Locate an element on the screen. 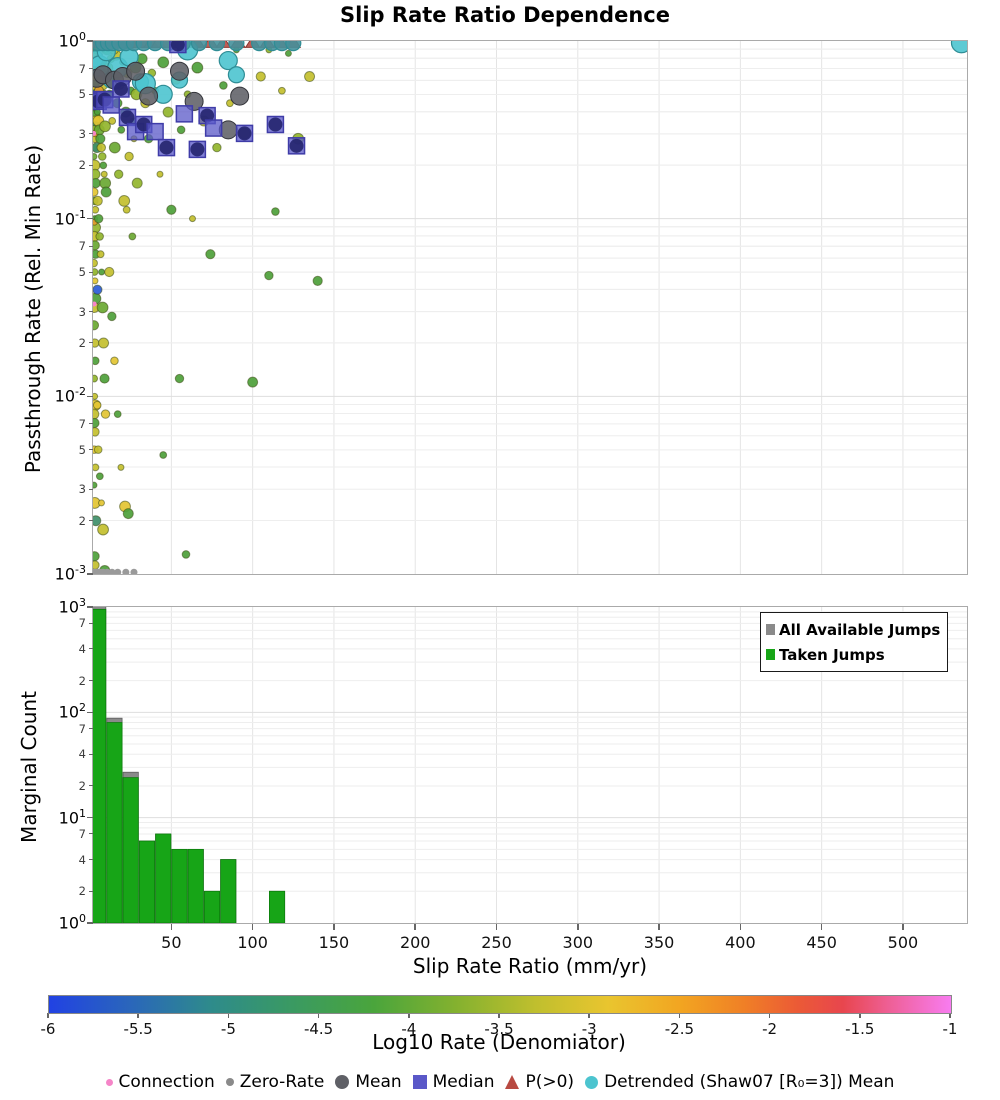  triangle-icon is located at coordinates (512, 1082).